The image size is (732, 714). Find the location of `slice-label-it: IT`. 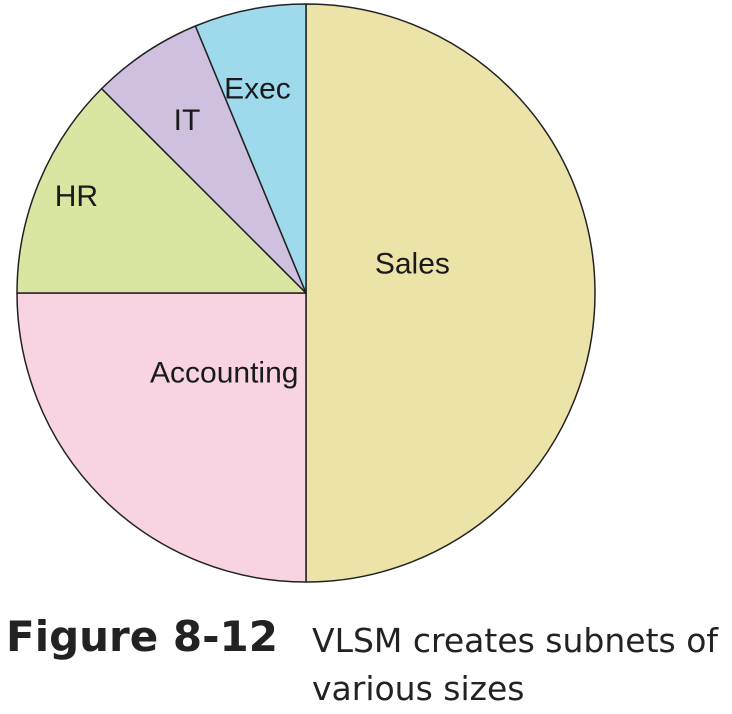

slice-label-it: IT is located at coordinates (187, 120).